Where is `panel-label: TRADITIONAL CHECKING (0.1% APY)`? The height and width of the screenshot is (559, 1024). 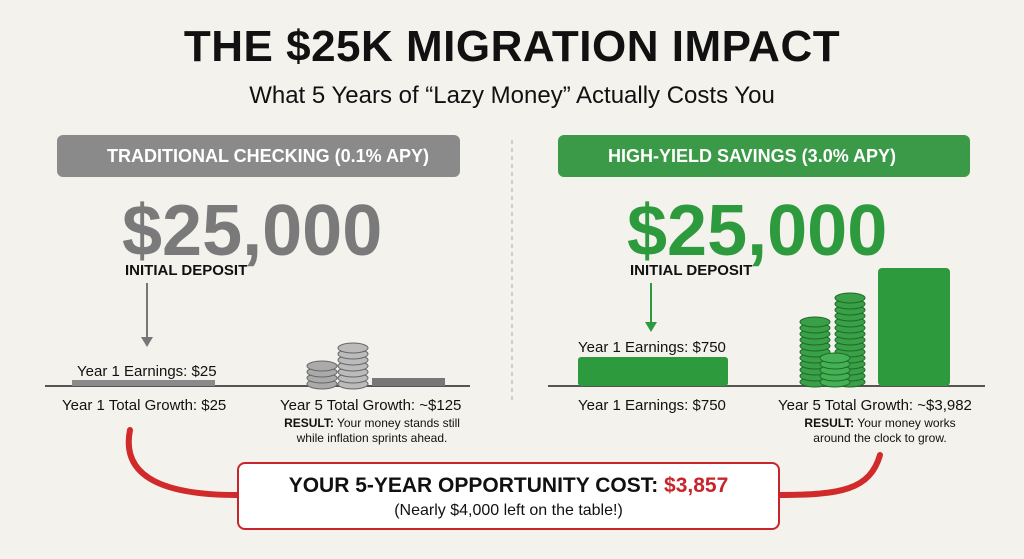
panel-label: TRADITIONAL CHECKING (0.1% APY) is located at coordinates (268, 156).